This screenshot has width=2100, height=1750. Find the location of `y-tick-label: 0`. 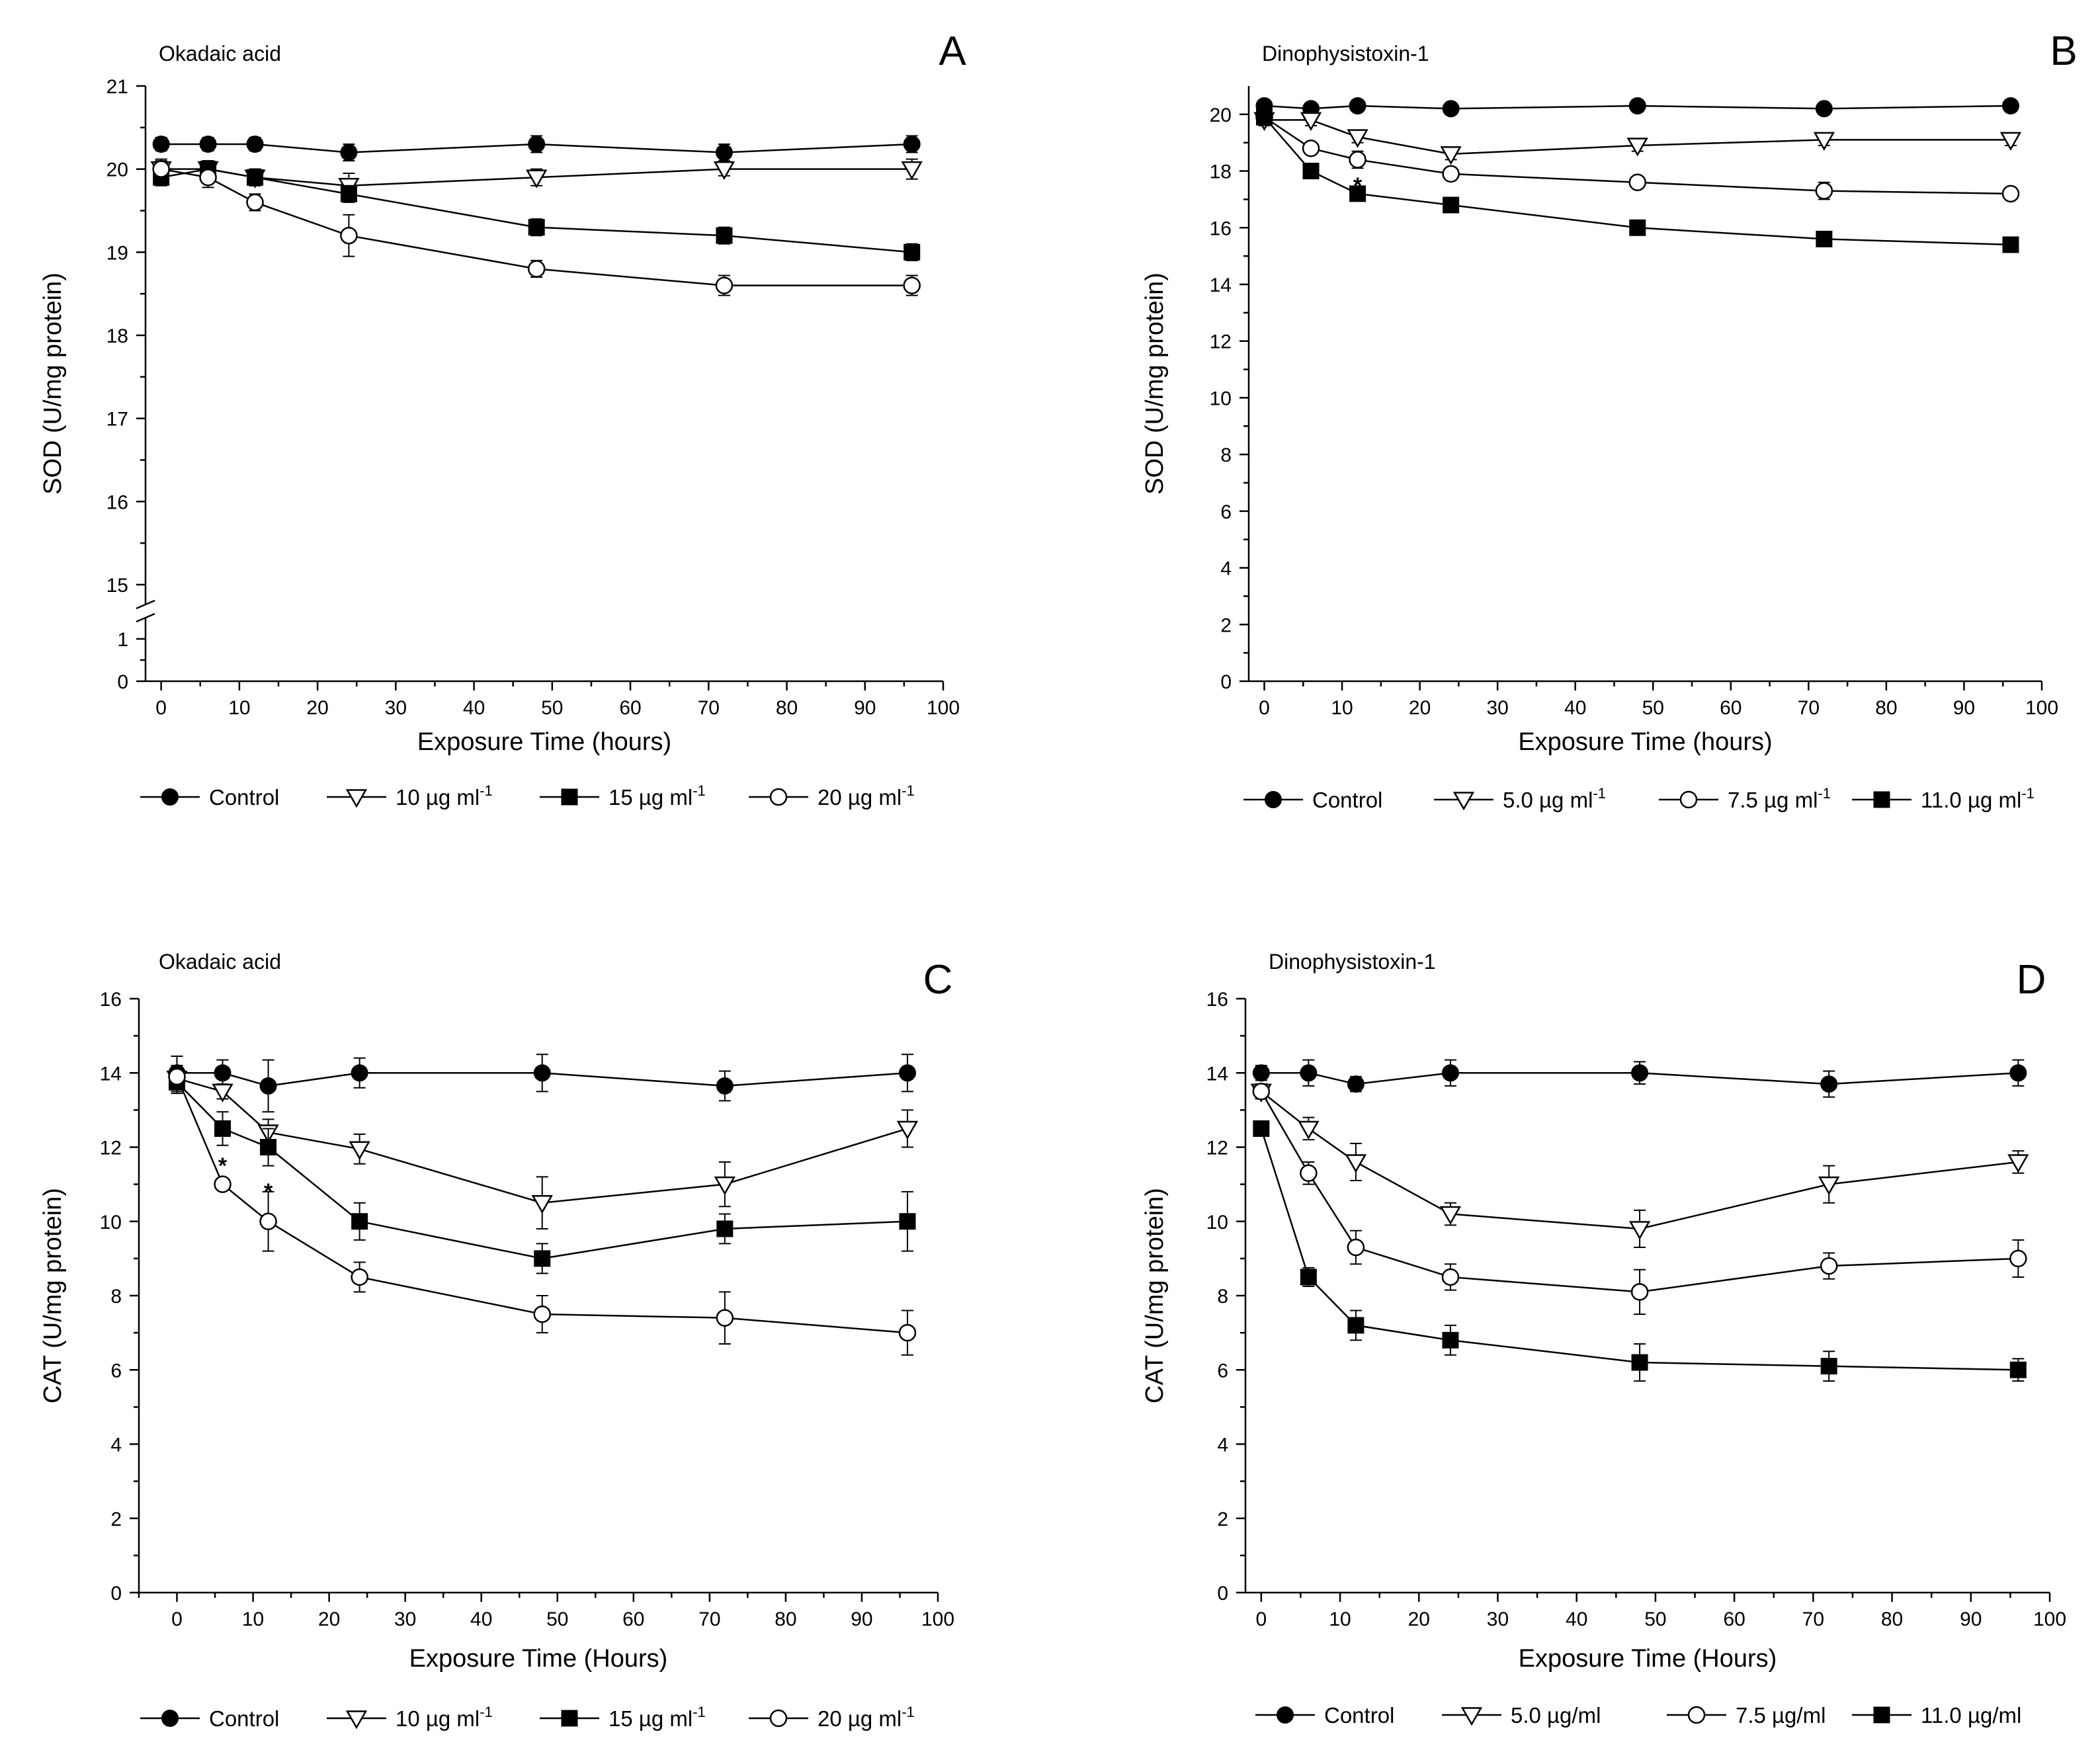

y-tick-label: 0 is located at coordinates (122, 682).